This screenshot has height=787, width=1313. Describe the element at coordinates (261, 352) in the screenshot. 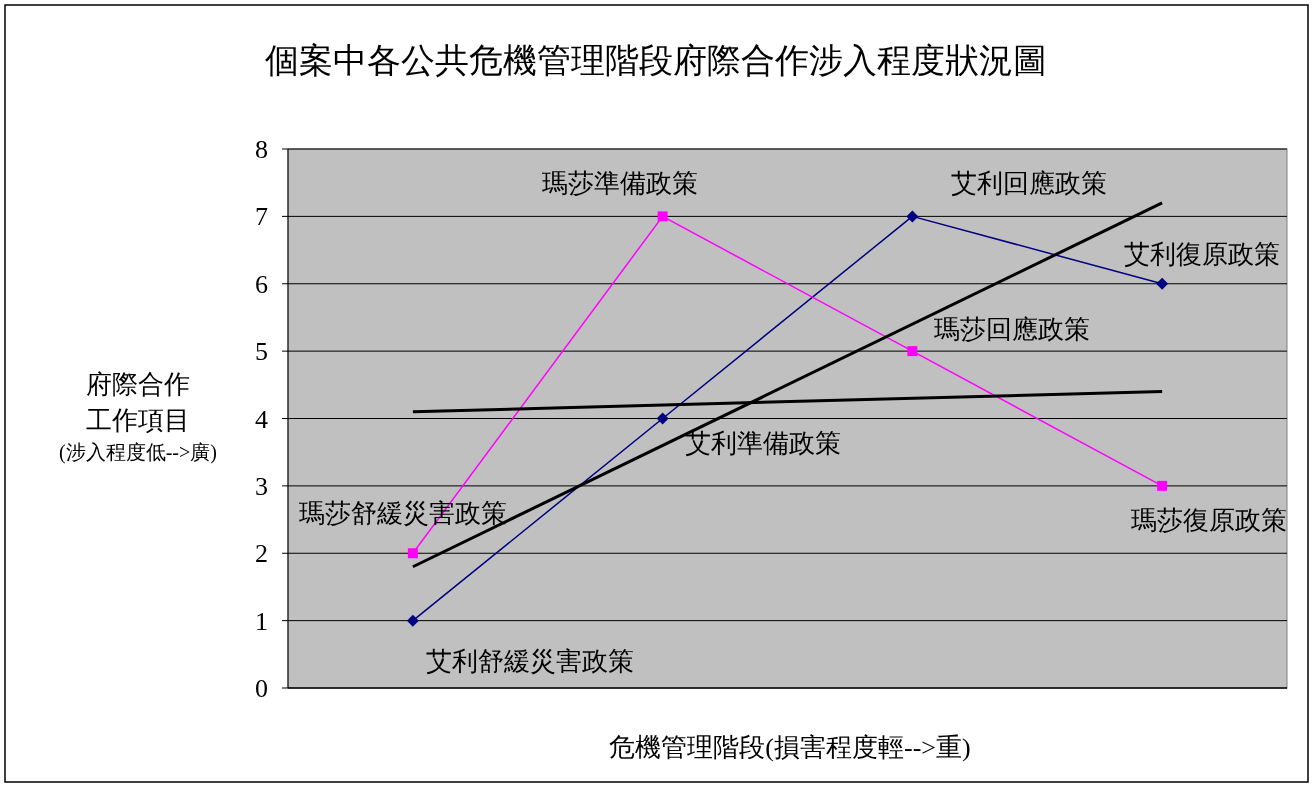

I see `y-tick-label: 5` at that location.